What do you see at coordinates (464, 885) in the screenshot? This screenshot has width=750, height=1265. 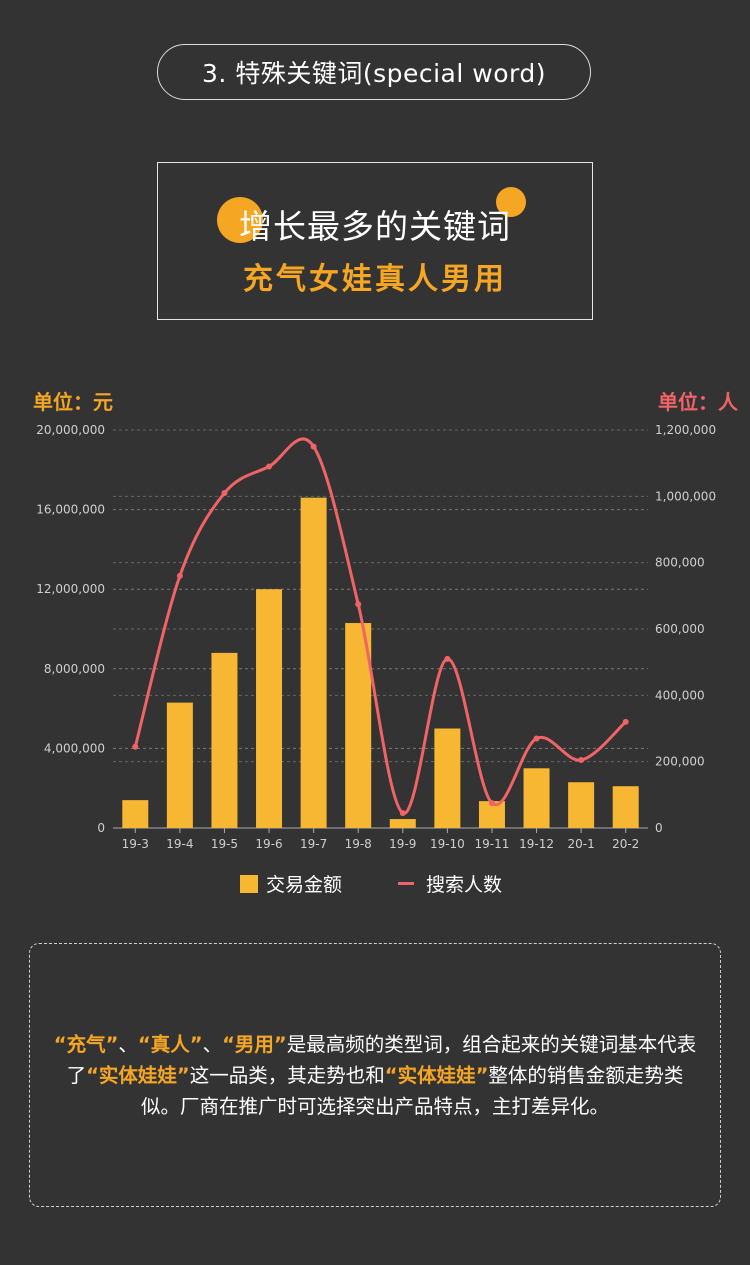 I see `legend-label-line: 搜索人数` at bounding box center [464, 885].